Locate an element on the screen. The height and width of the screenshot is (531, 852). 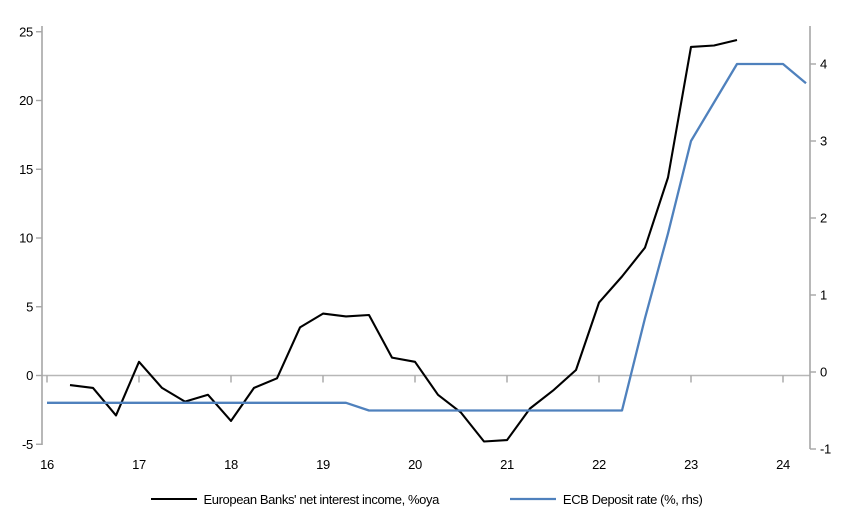
x-axis-tick-label: 18 is located at coordinates (231, 464).